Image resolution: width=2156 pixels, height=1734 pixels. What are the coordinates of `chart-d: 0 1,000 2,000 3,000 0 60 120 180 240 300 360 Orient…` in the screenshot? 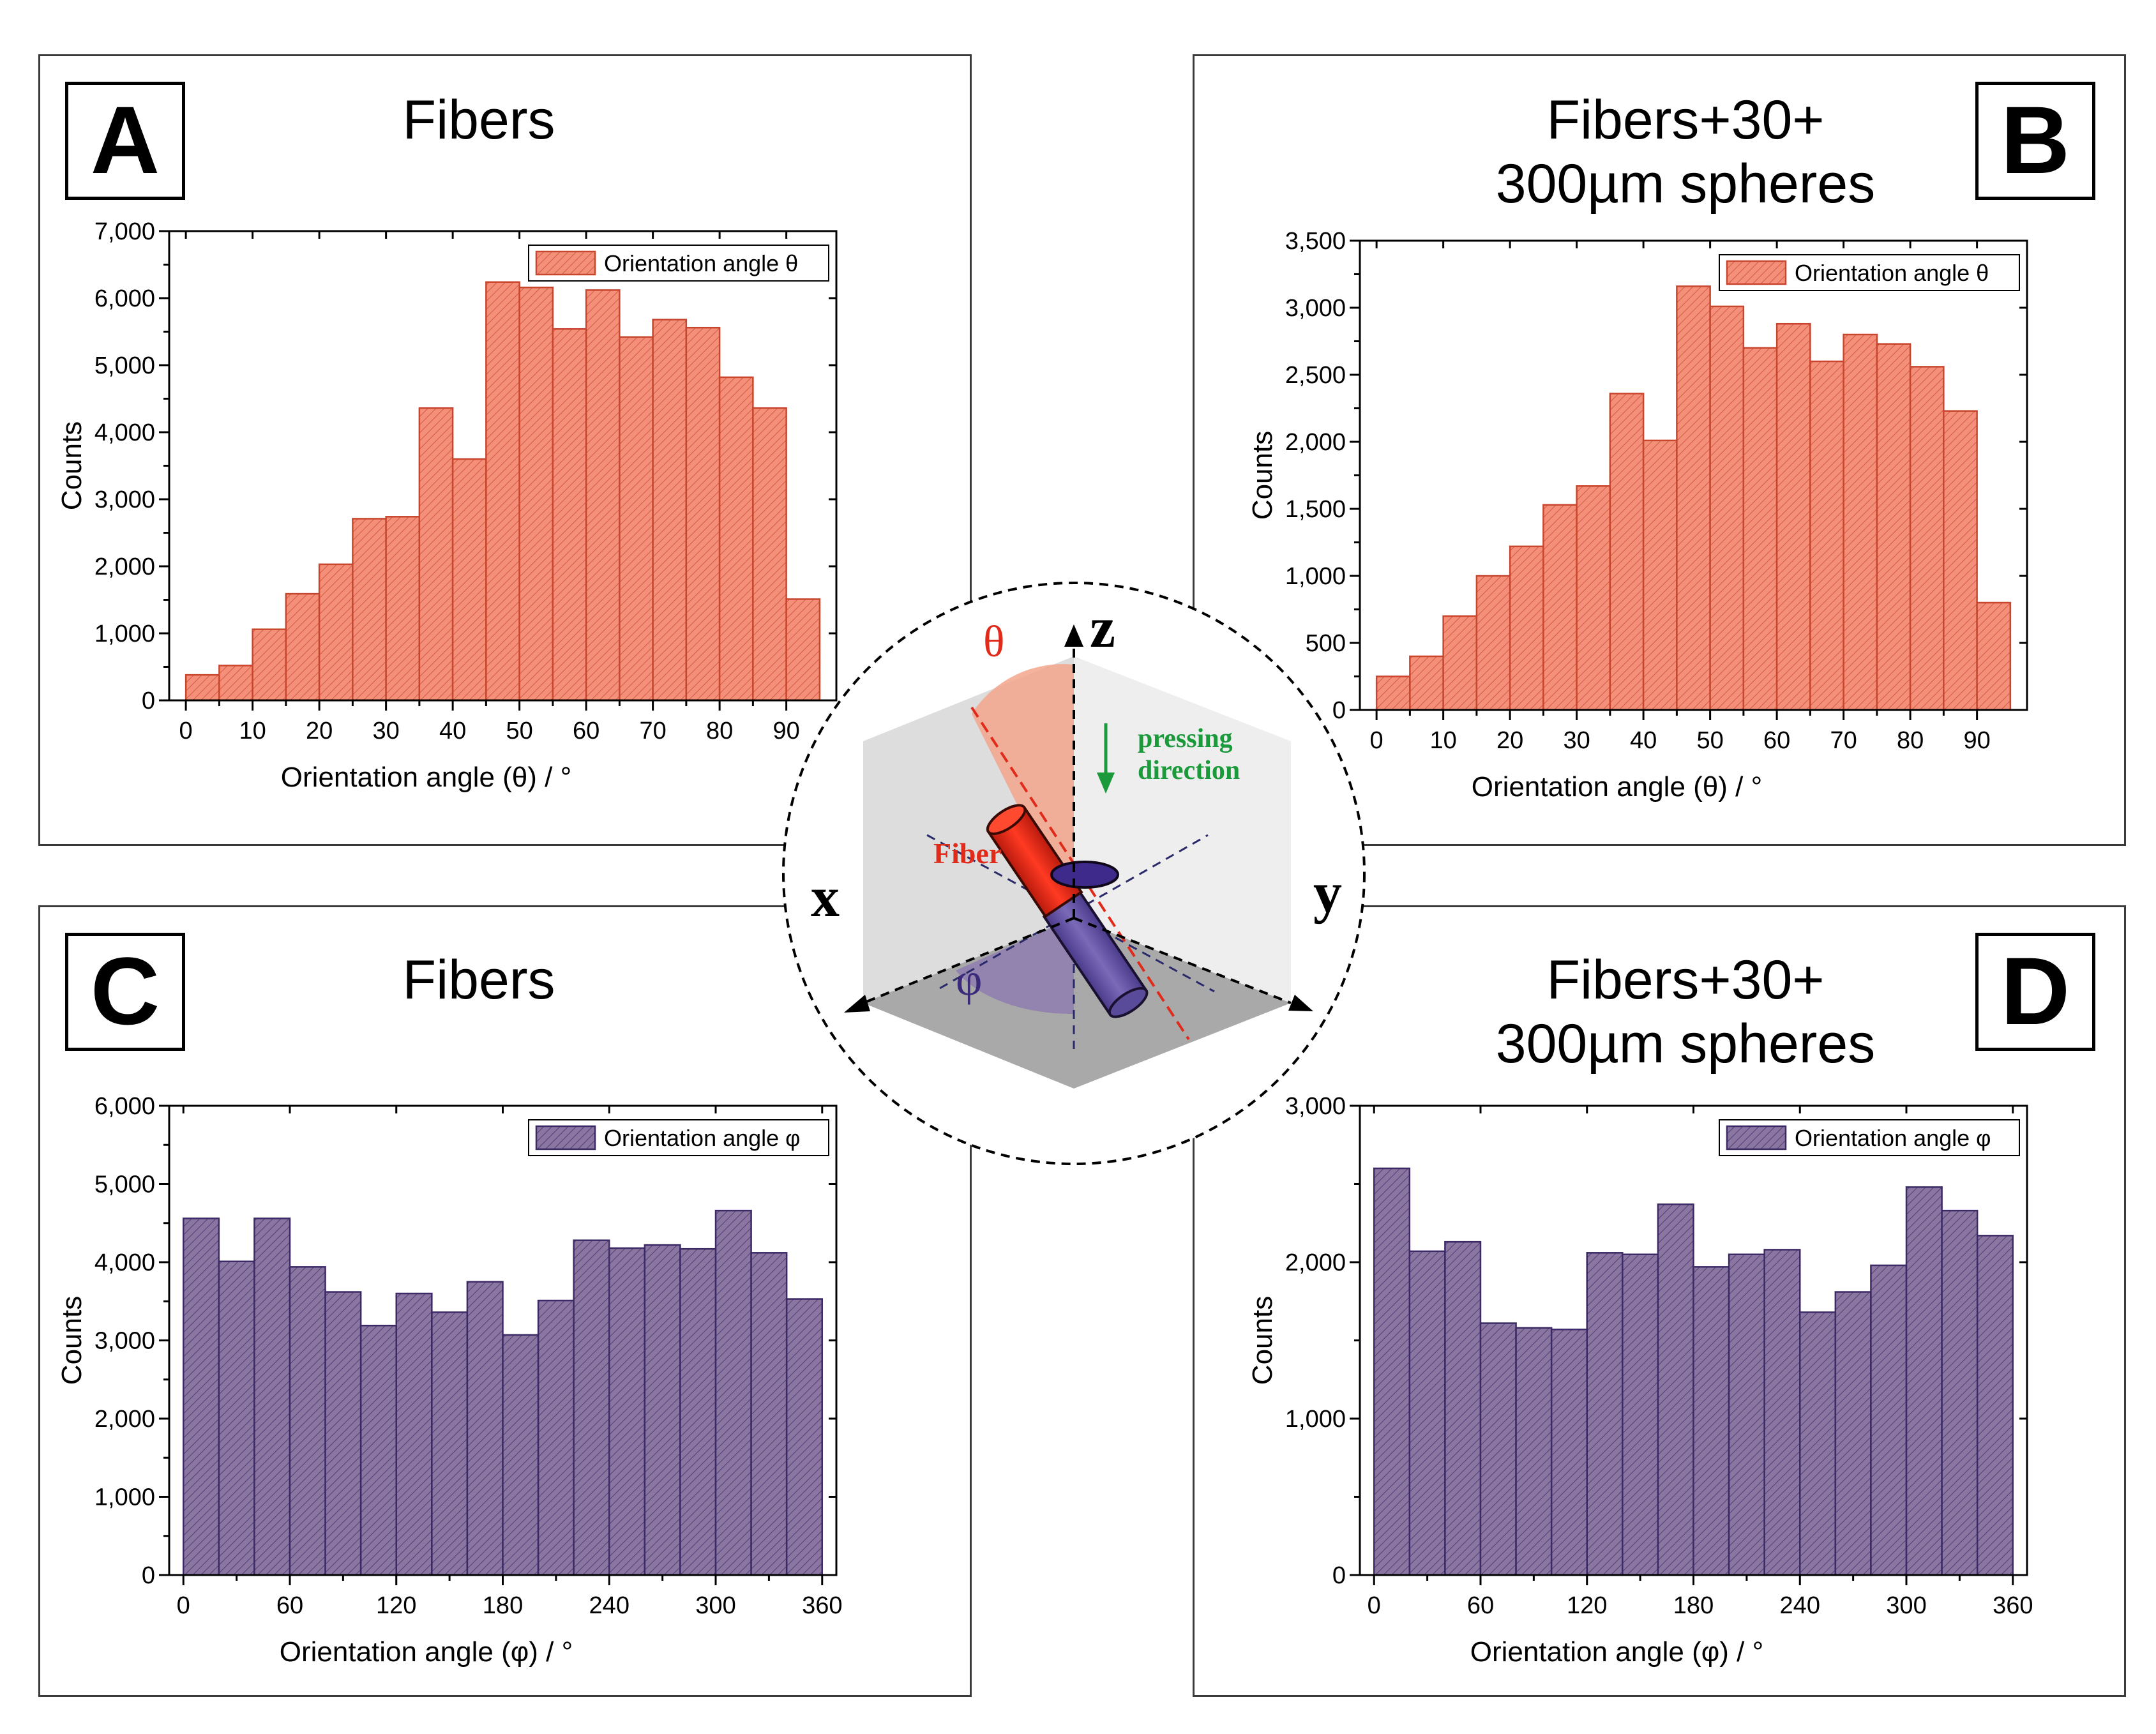 It's located at (1640, 1380).